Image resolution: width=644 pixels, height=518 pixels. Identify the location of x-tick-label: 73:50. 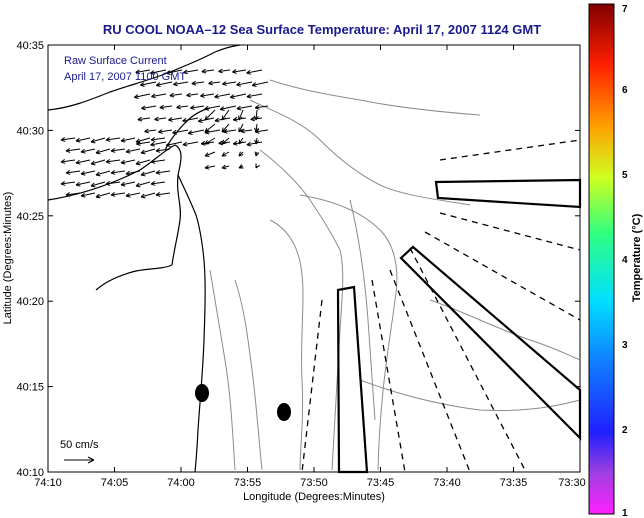
(314, 483).